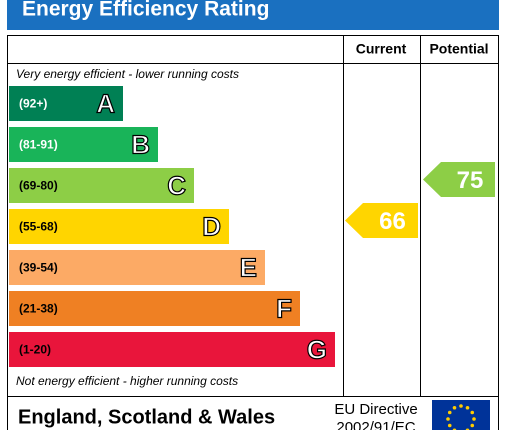 The image size is (509, 430). Describe the element at coordinates (38, 227) in the screenshot. I see `band-range: (55-68)` at that location.